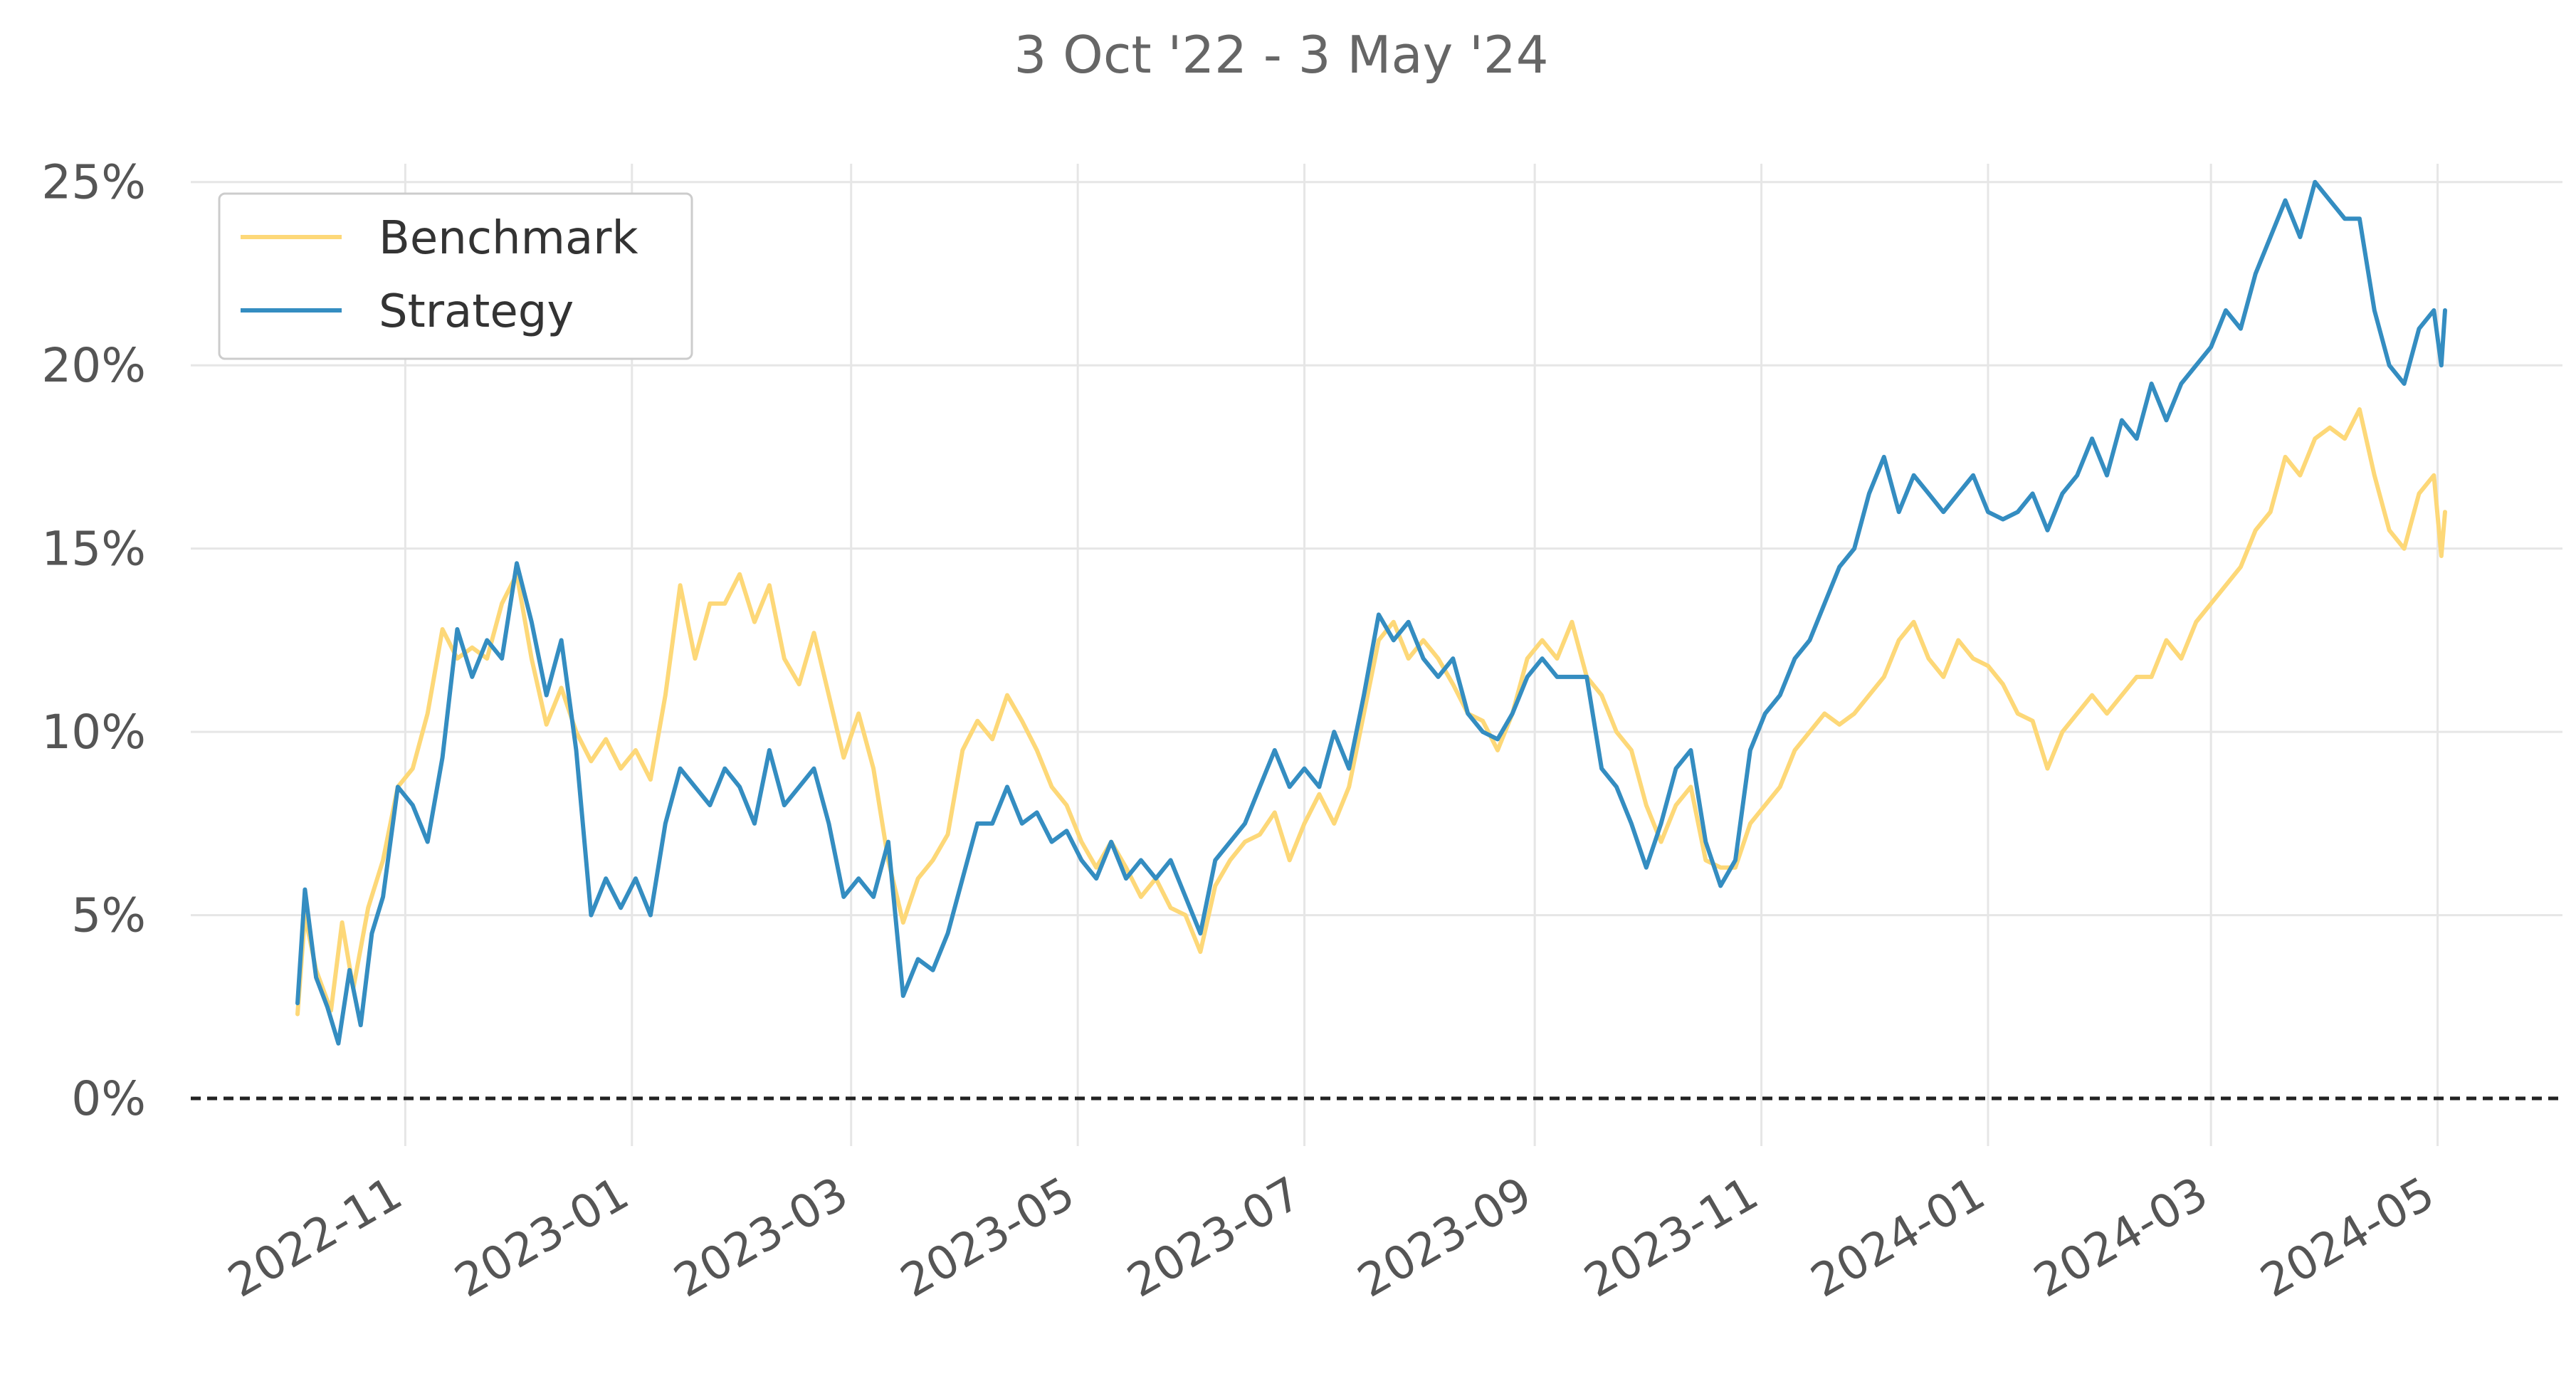 This screenshot has width=2576, height=1381. Describe the element at coordinates (762, 1237) in the screenshot. I see `x-tick-label: 2023-03` at that location.